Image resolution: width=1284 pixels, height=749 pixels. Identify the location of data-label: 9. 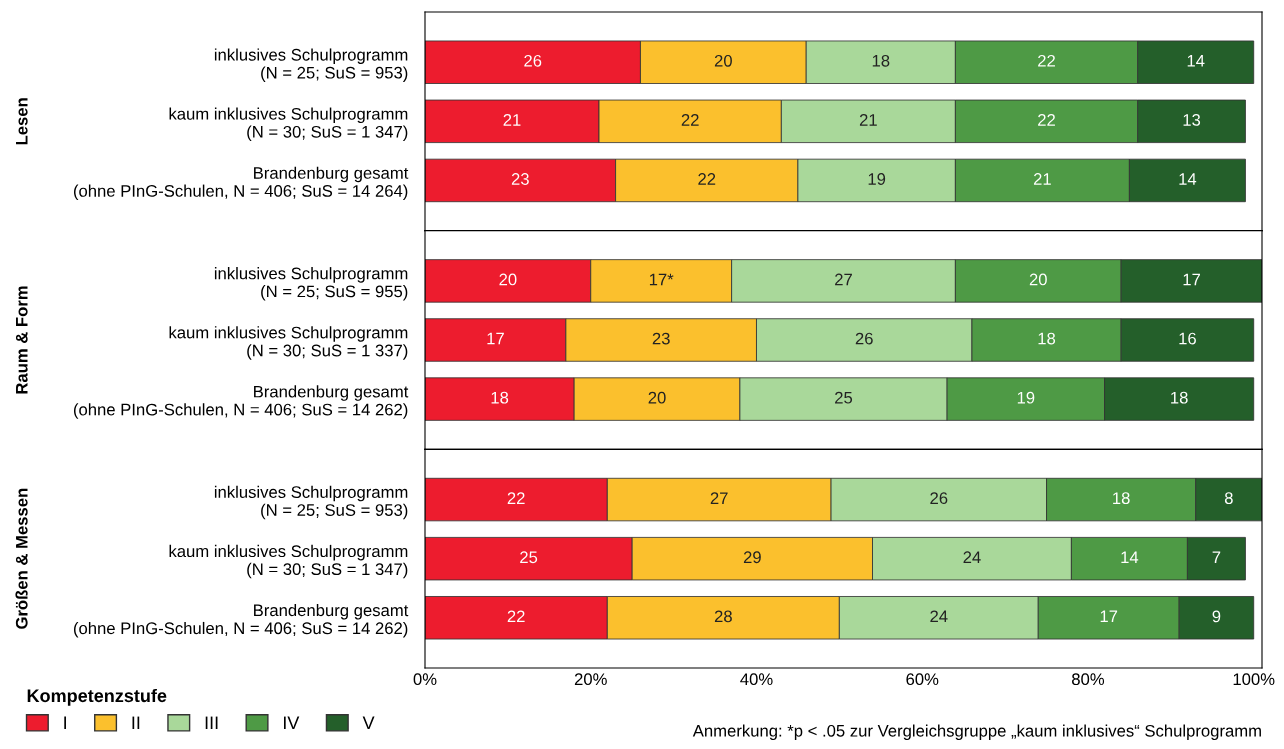
(1216, 616).